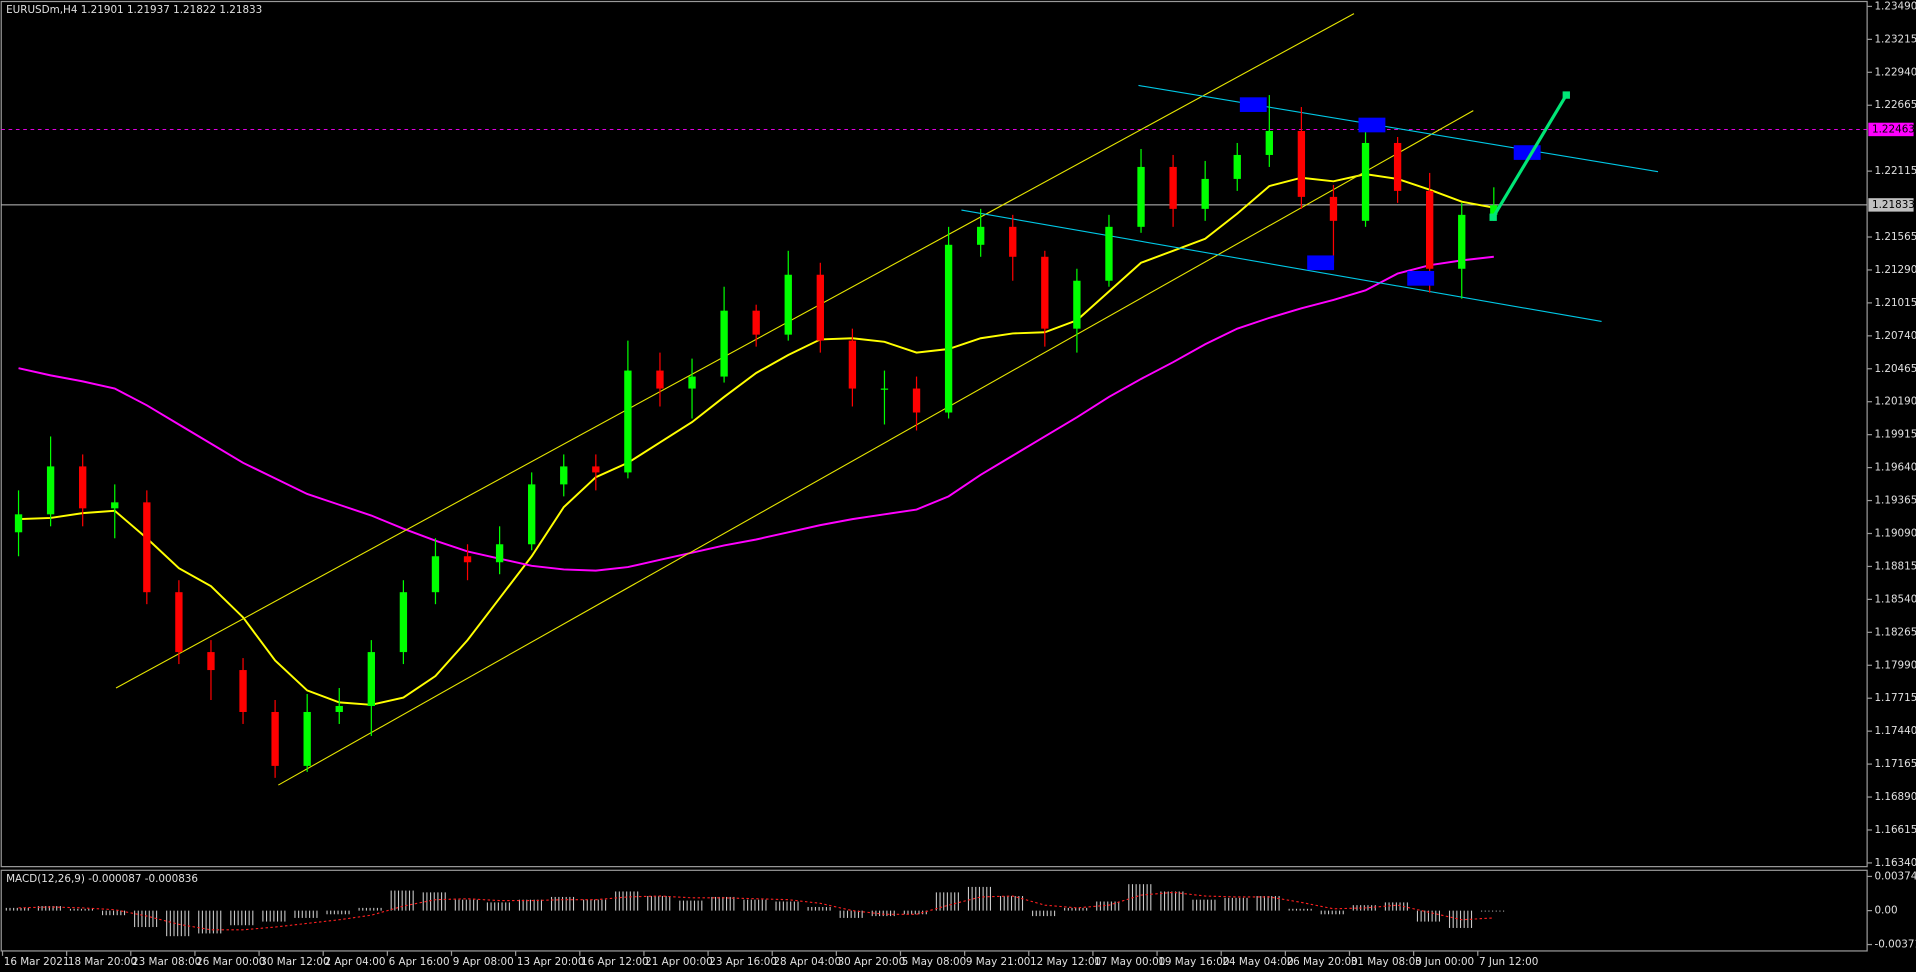 Image resolution: width=1916 pixels, height=972 pixels. Describe the element at coordinates (1895, 501) in the screenshot. I see `y-tick-label: 1.19365` at that location.